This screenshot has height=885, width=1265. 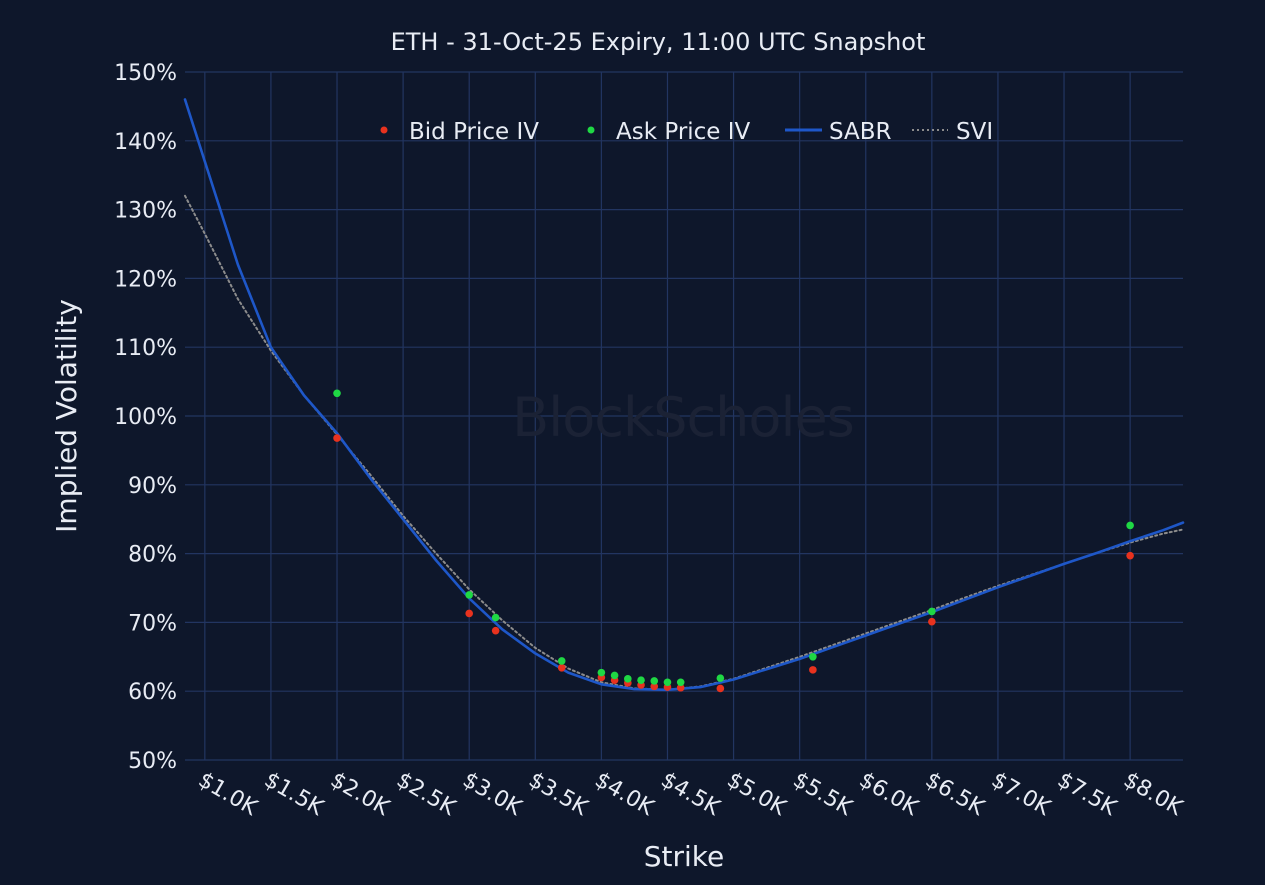 What do you see at coordinates (152, 623) in the screenshot?
I see `y-tick-label: 70%` at bounding box center [152, 623].